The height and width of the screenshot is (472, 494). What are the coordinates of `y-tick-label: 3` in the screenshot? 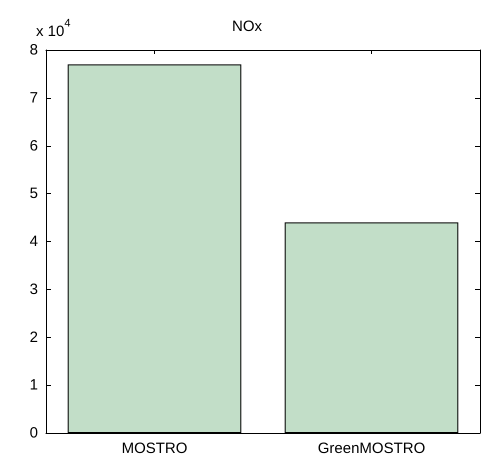 It's located at (34, 289).